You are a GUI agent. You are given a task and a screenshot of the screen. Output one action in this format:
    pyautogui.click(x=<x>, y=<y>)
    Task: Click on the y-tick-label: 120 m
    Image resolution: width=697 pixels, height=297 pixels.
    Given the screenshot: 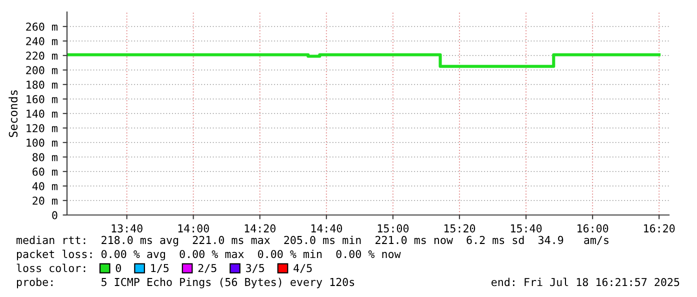 What is the action you would take?
    pyautogui.click(x=42, y=128)
    